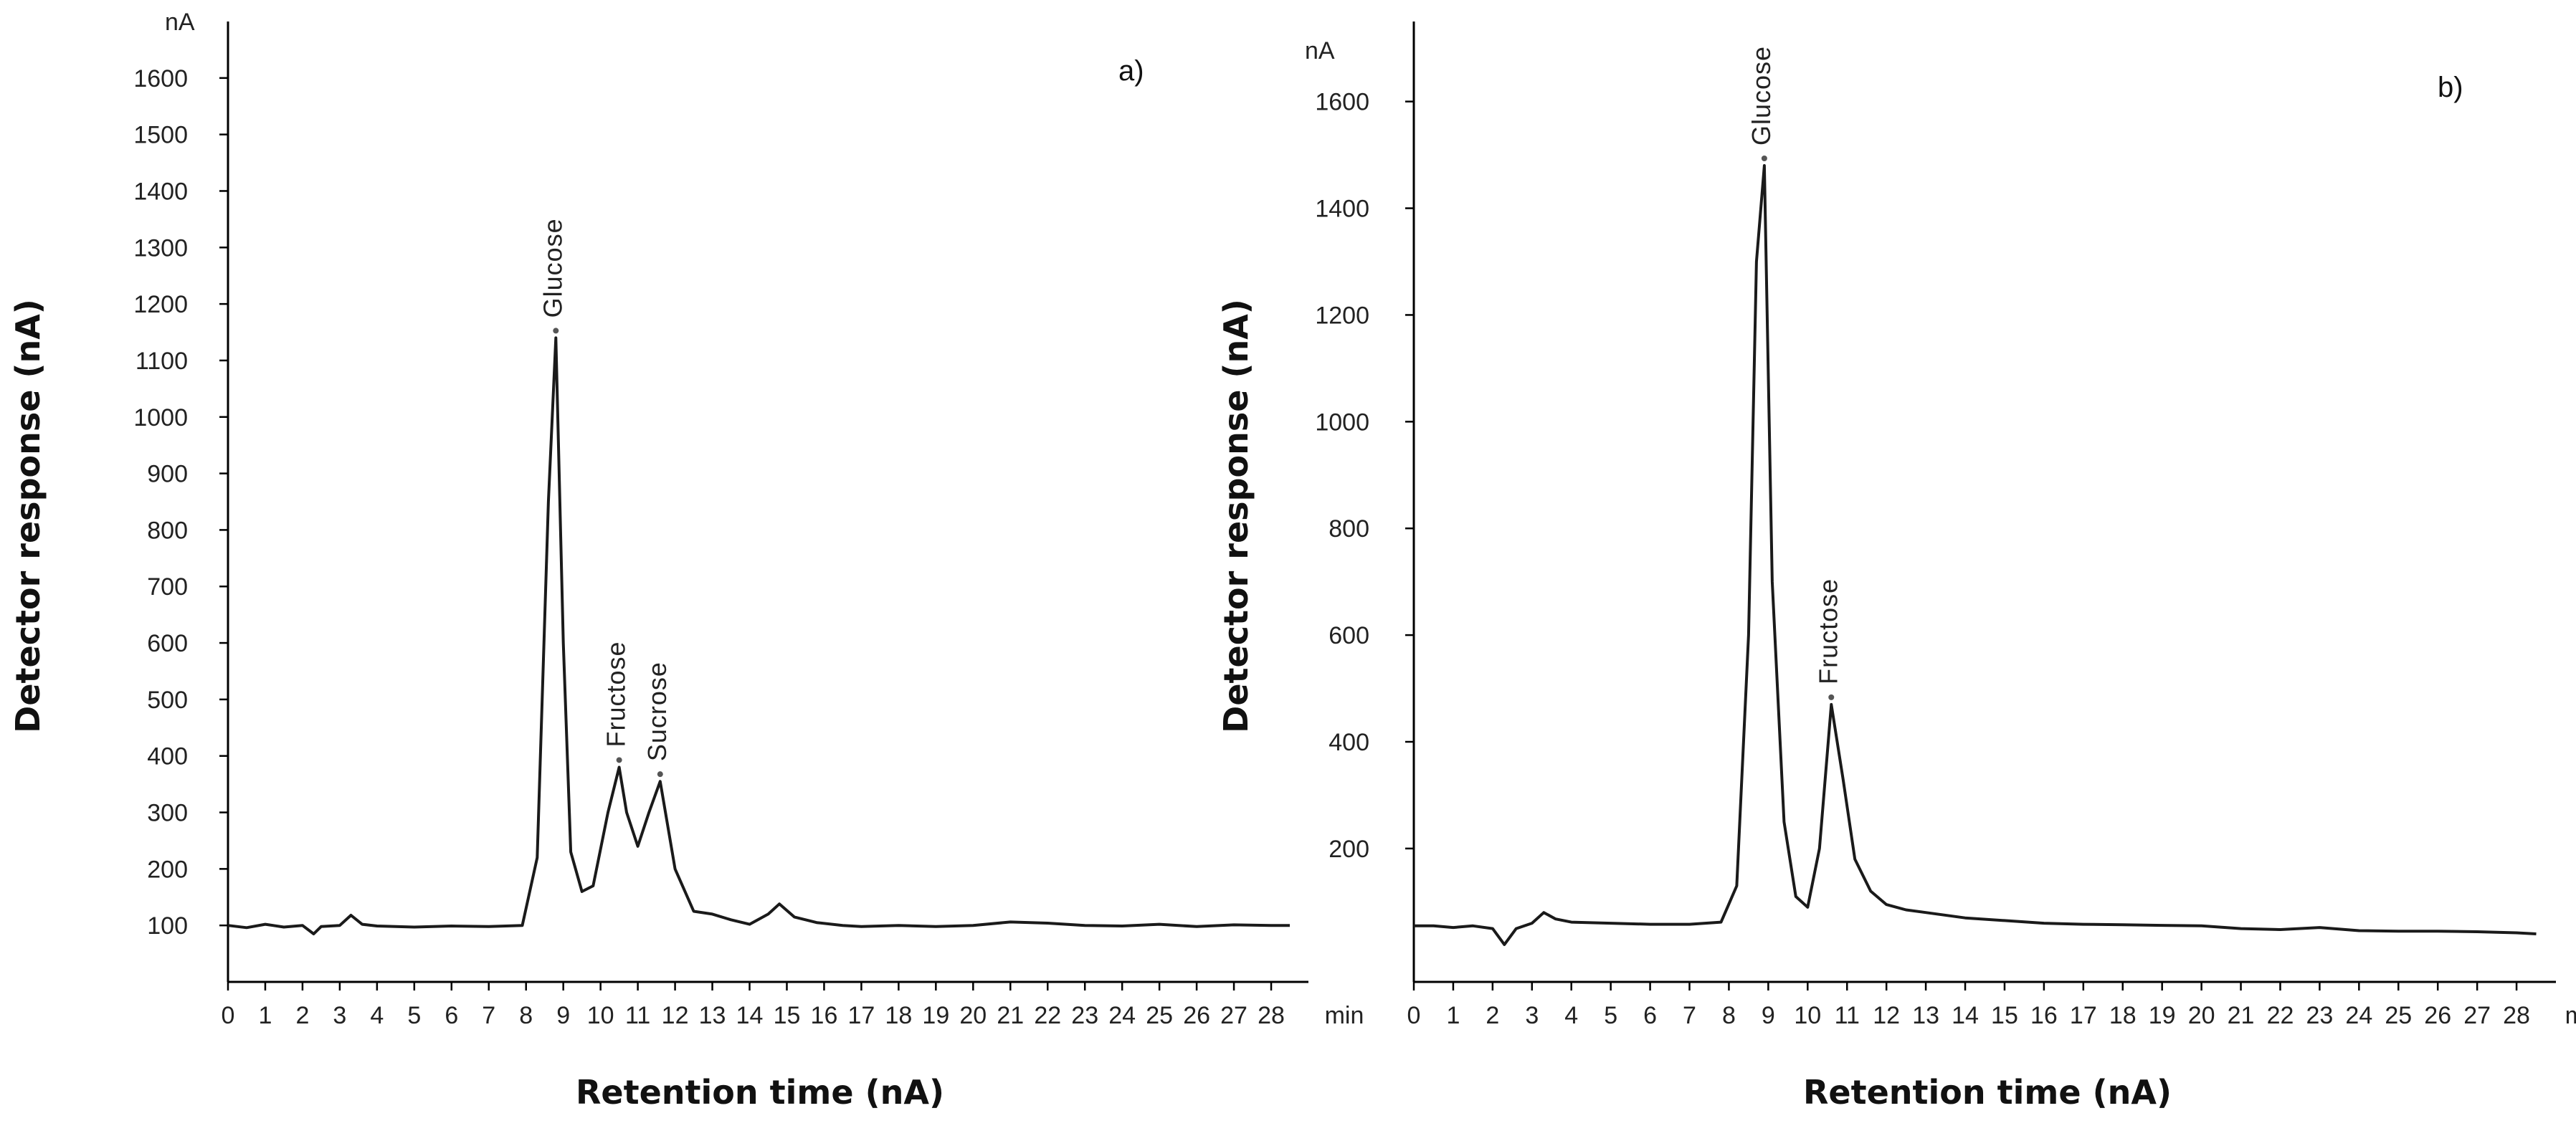  I want to click on y-tick-label: 500, so click(167, 700).